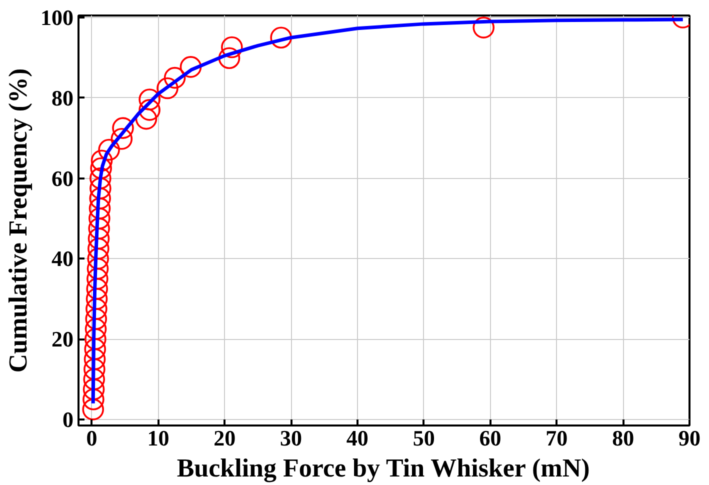 This screenshot has height=485, width=709. Describe the element at coordinates (68, 419) in the screenshot. I see `y-tick-label: 0` at that location.